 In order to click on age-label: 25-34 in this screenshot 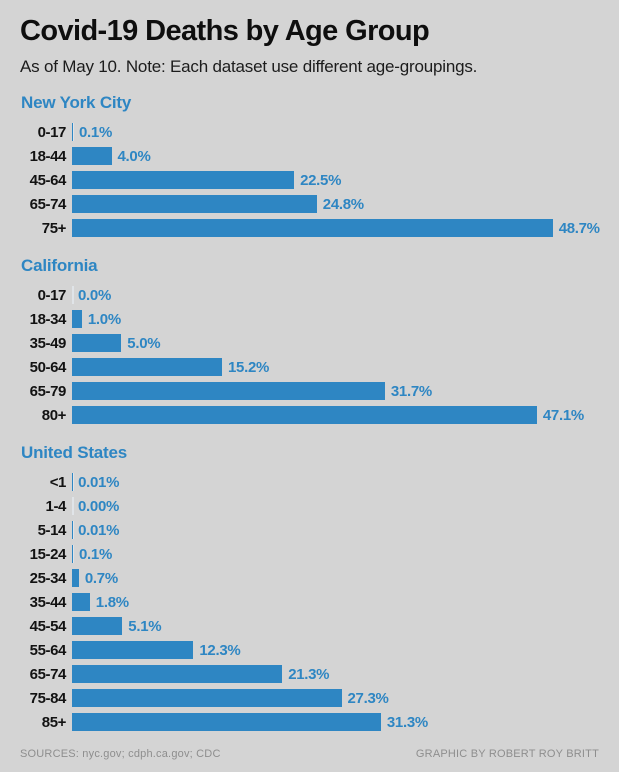, I will do `click(48, 578)`.